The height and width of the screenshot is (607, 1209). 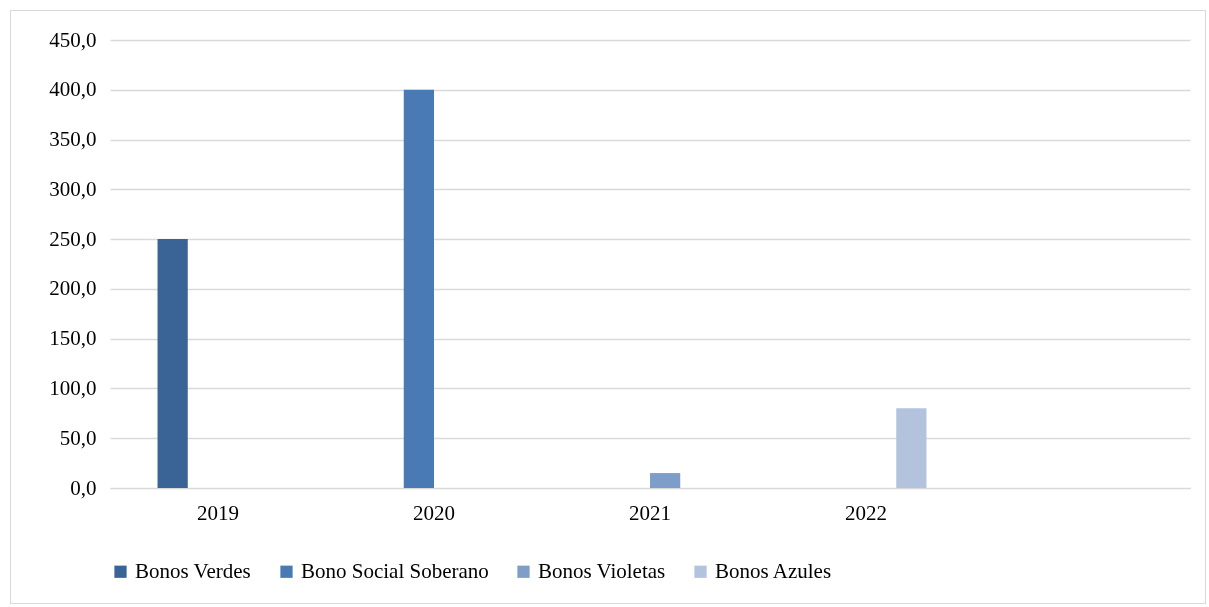 I want to click on y-tick-label: 300,0, so click(x=73, y=188).